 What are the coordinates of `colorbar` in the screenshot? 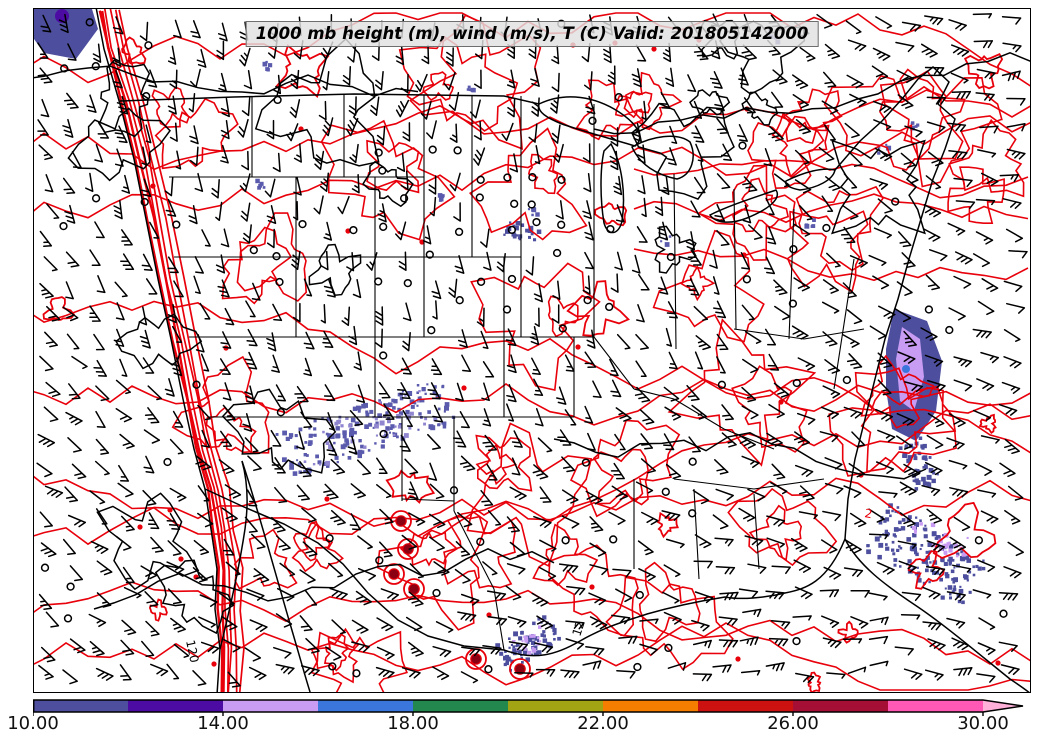 It's located at (528, 707).